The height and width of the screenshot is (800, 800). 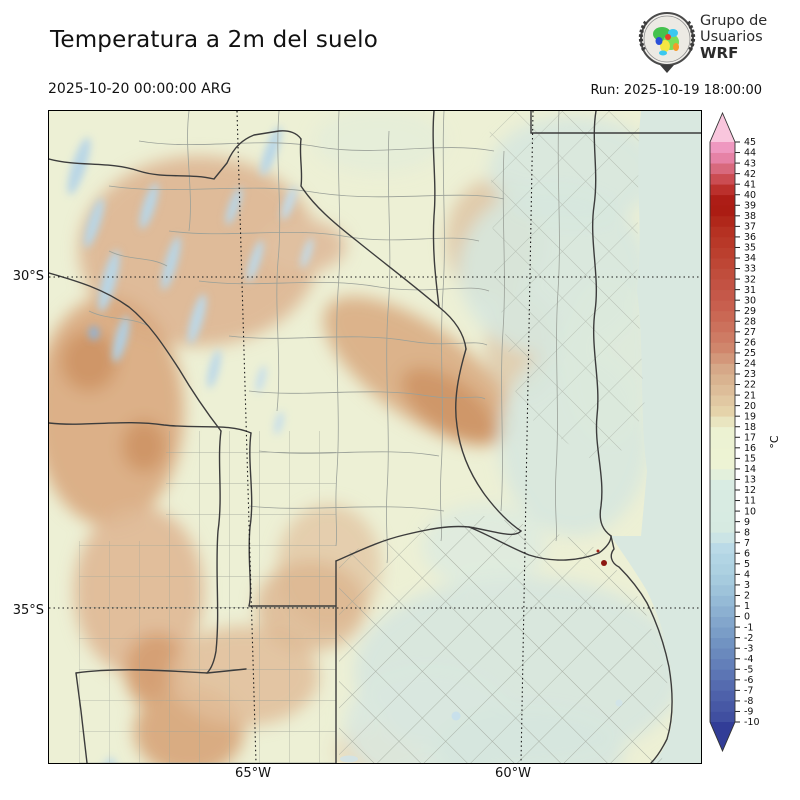 What do you see at coordinates (750, 227) in the screenshot?
I see `colorbar-tick-label: 37` at bounding box center [750, 227].